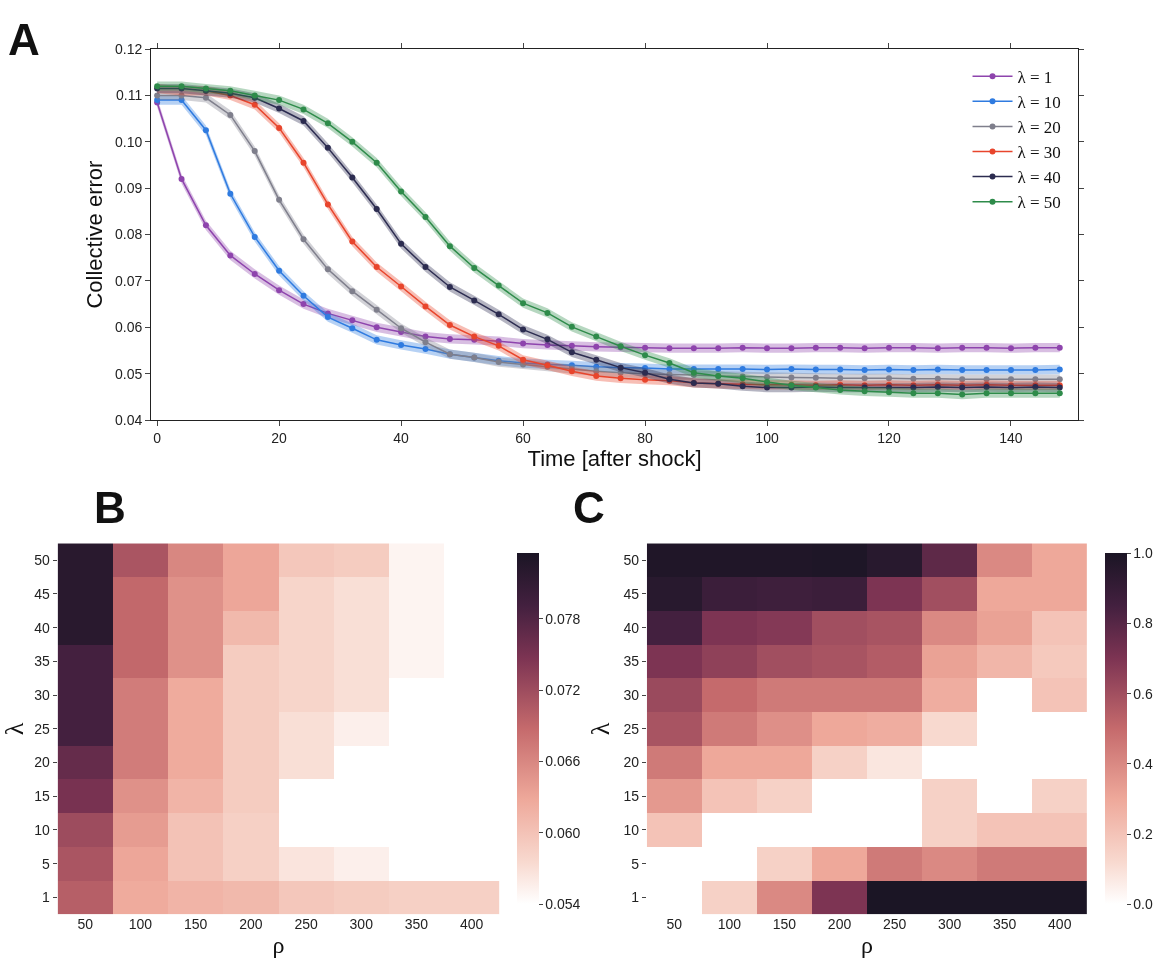 This screenshot has height=972, width=1164. What do you see at coordinates (157, 437) in the screenshot?
I see `x-tick-label: 0` at bounding box center [157, 437].